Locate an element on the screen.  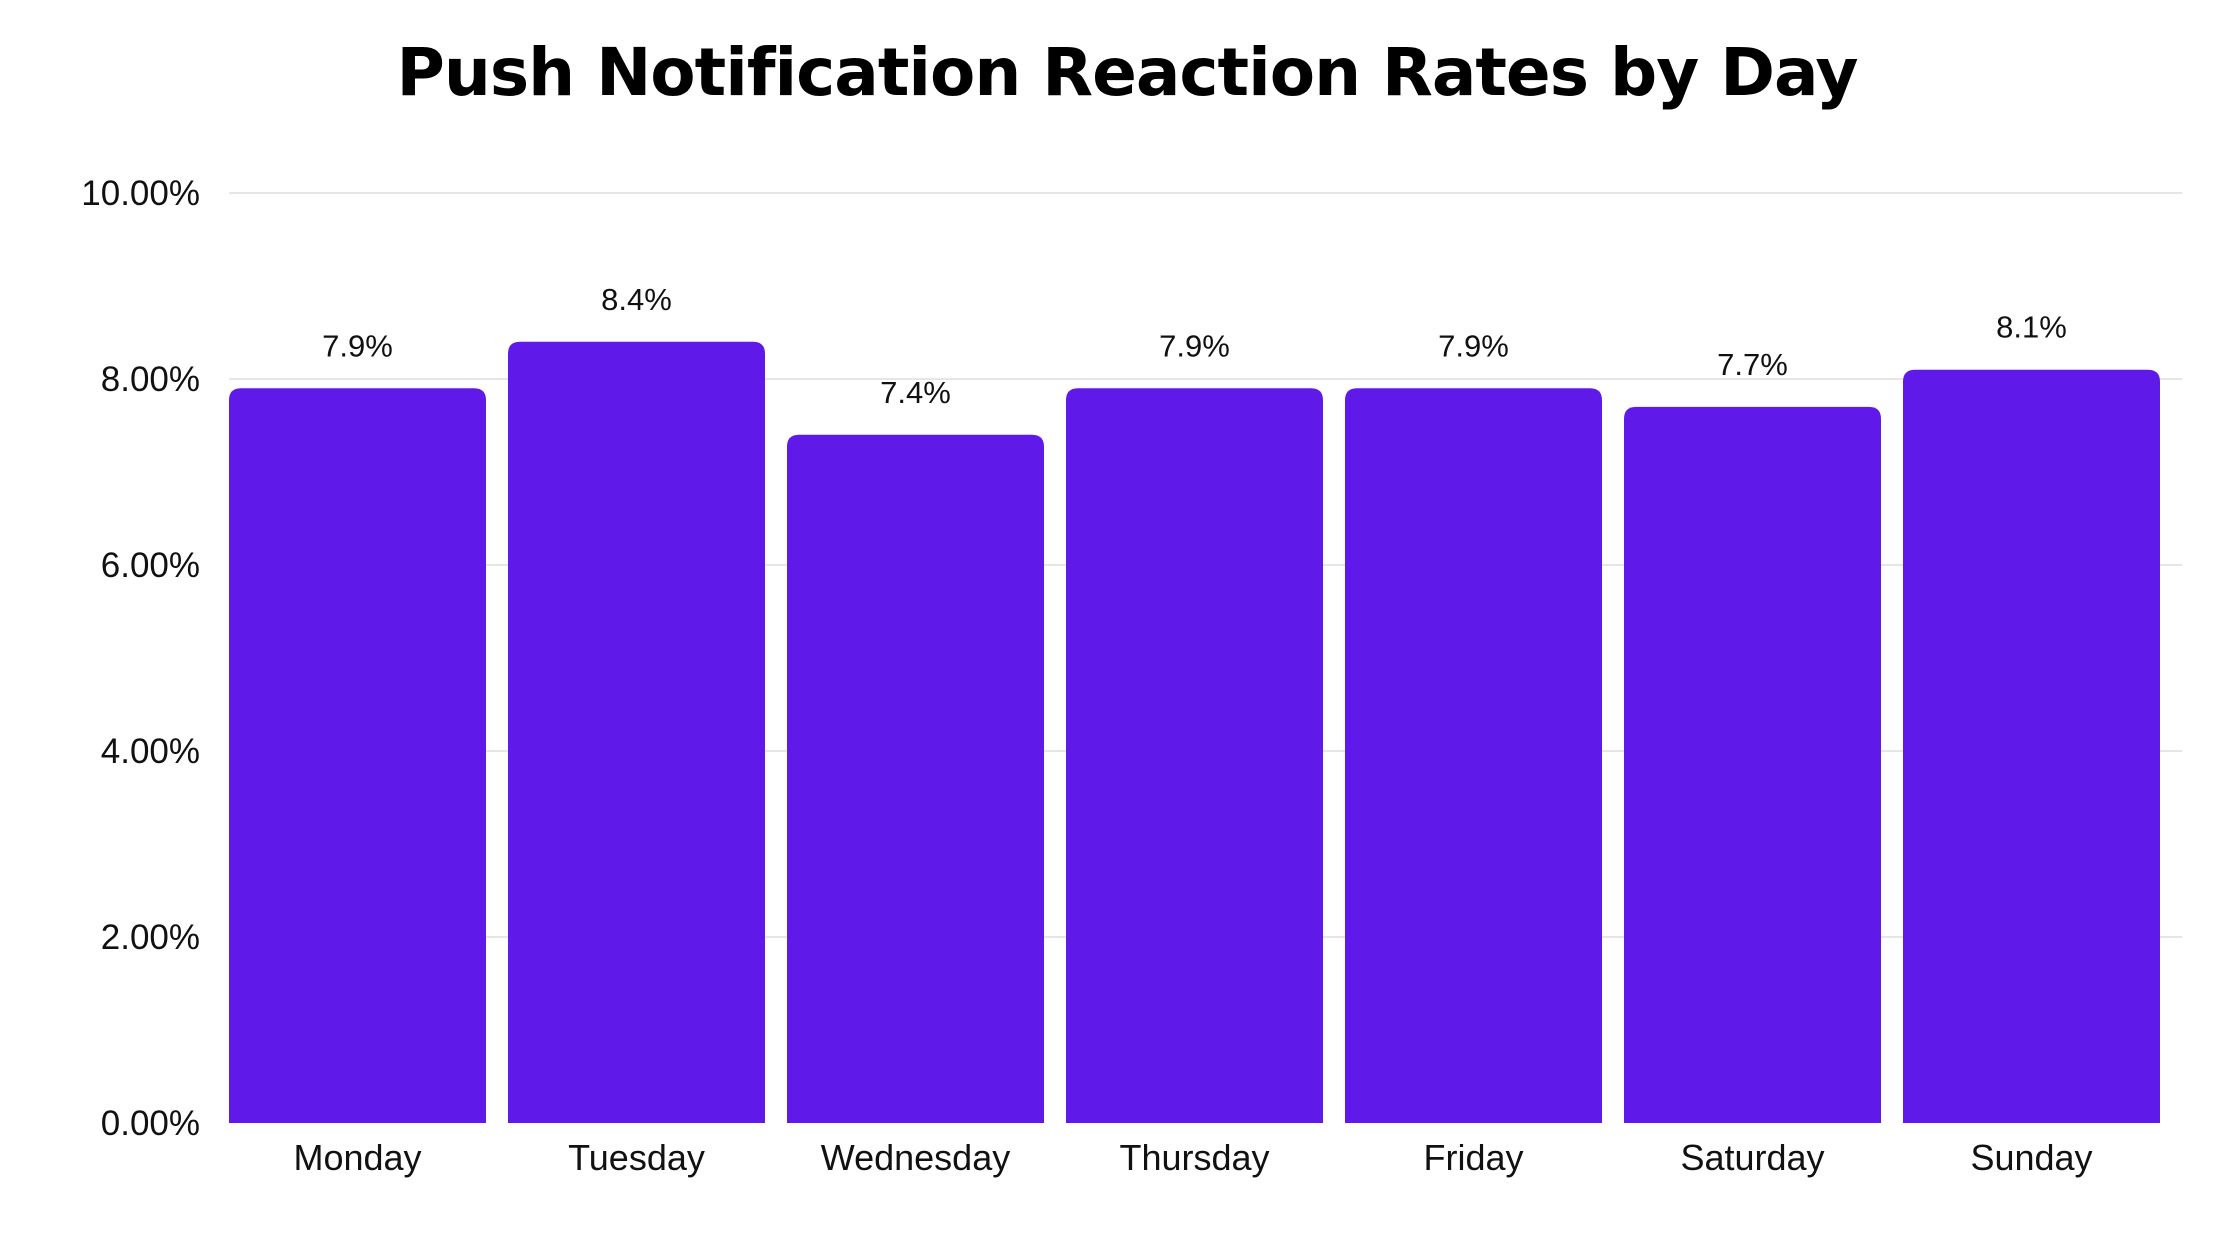
x-tick-label: Monday is located at coordinates (357, 1157).